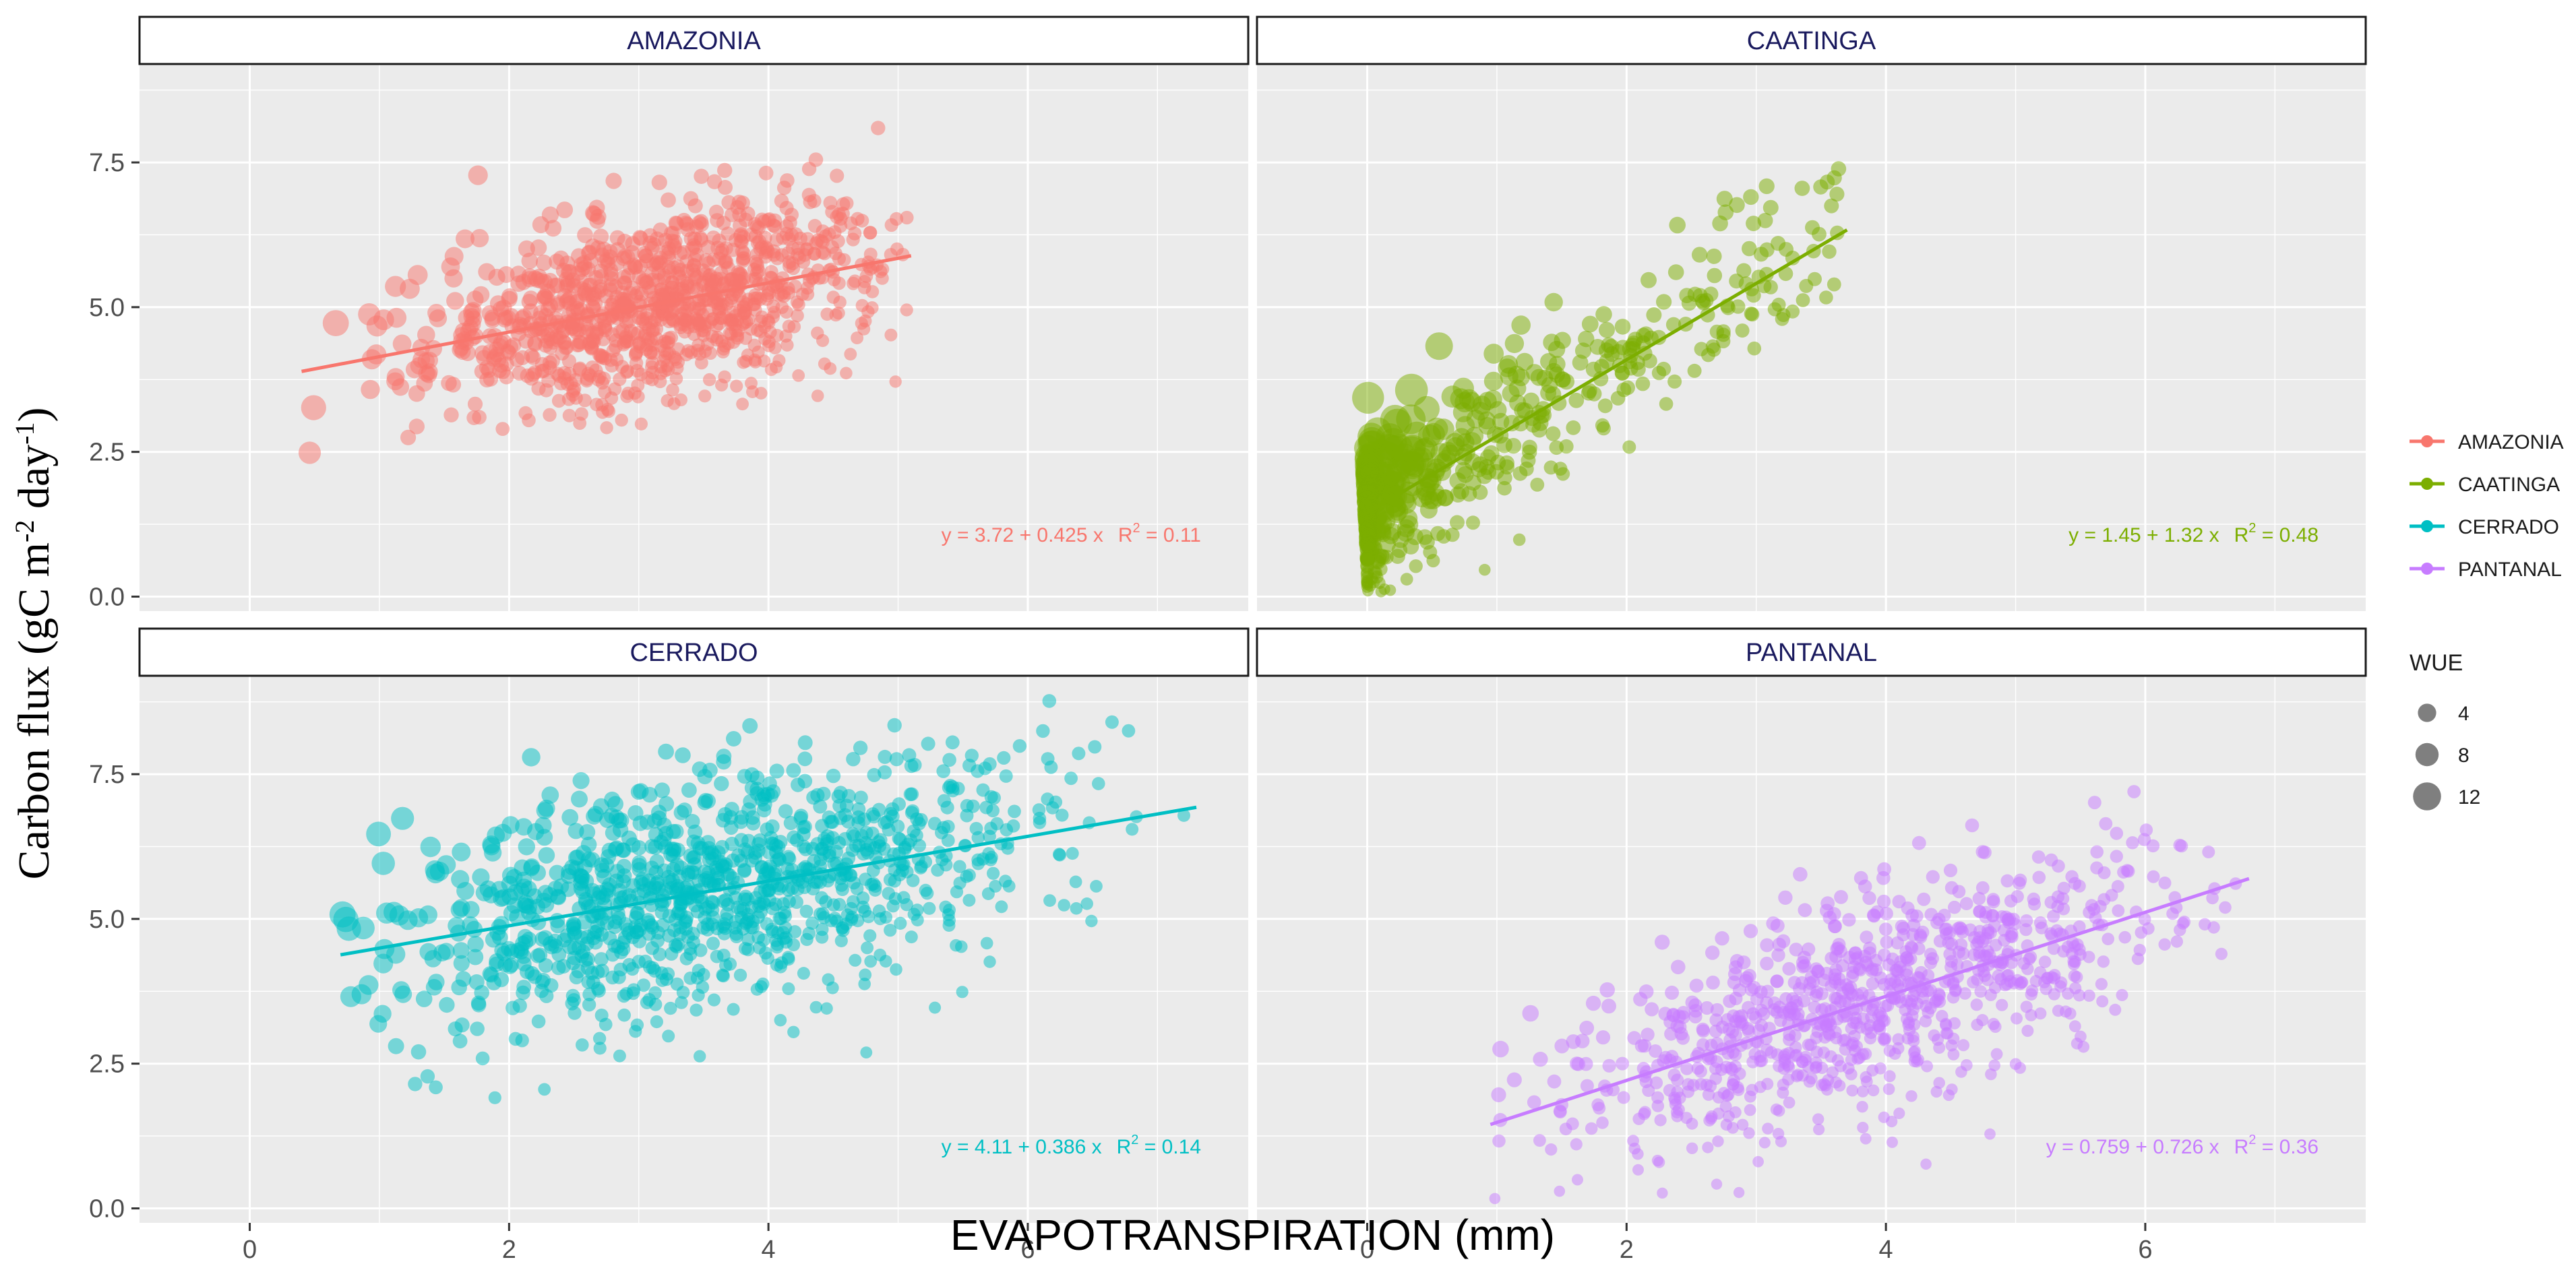 This screenshot has height=1268, width=2576. Describe the element at coordinates (107, 1210) in the screenshot. I see `y-tick-label: 0.0` at that location.